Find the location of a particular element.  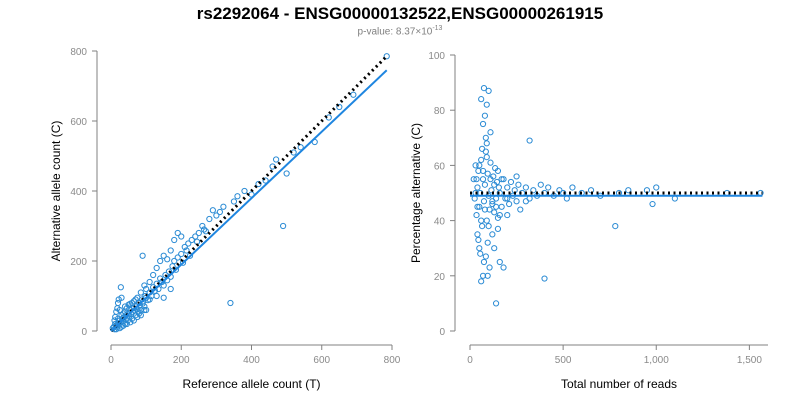

left-y-tick-label: 600 is located at coordinates (78, 122).